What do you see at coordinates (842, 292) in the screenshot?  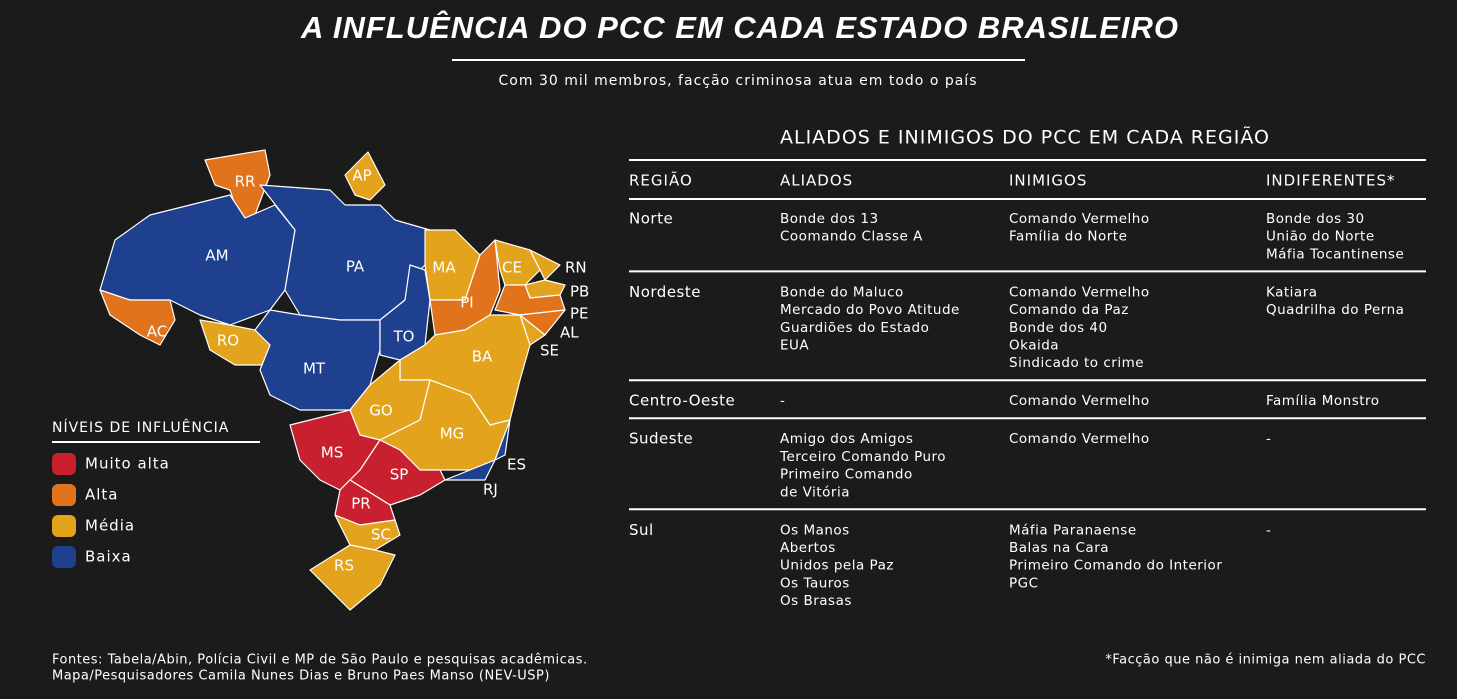 I see `cell-line: Bonde do Maluco` at bounding box center [842, 292].